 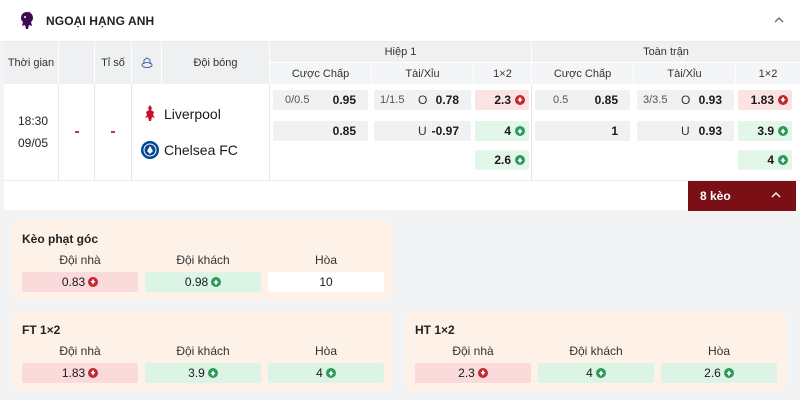 What do you see at coordinates (685, 131) in the screenshot?
I see `odd-ft-under: U 0.93` at bounding box center [685, 131].